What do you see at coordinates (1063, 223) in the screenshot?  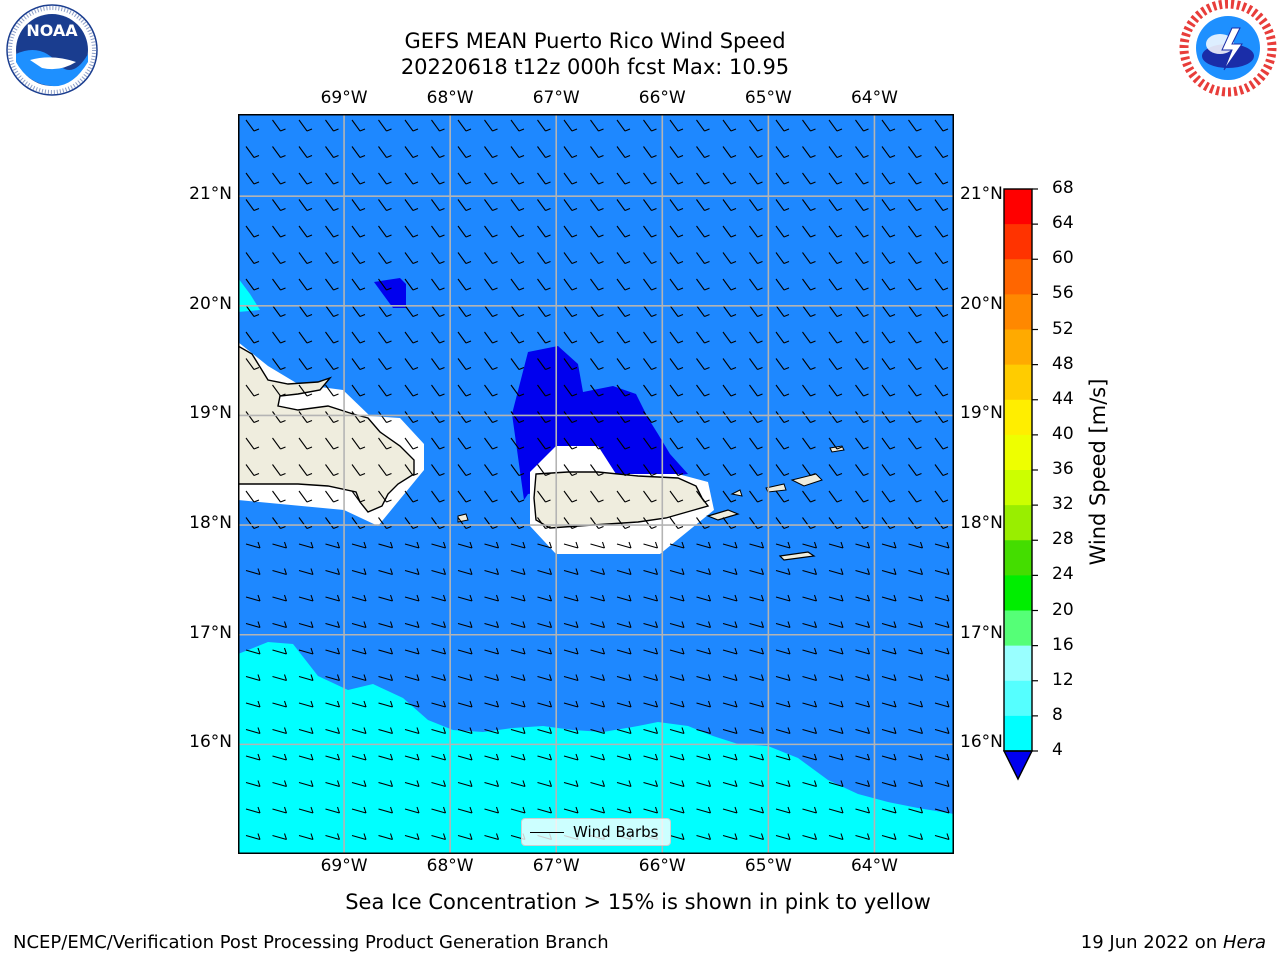 I see `colorbar-tick-label: 64` at bounding box center [1063, 223].